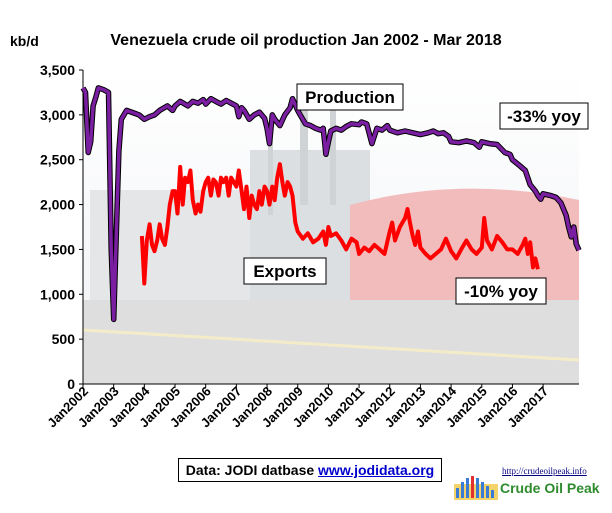  Describe the element at coordinates (476, 488) in the screenshot. I see `oil-barrel-icon` at that location.